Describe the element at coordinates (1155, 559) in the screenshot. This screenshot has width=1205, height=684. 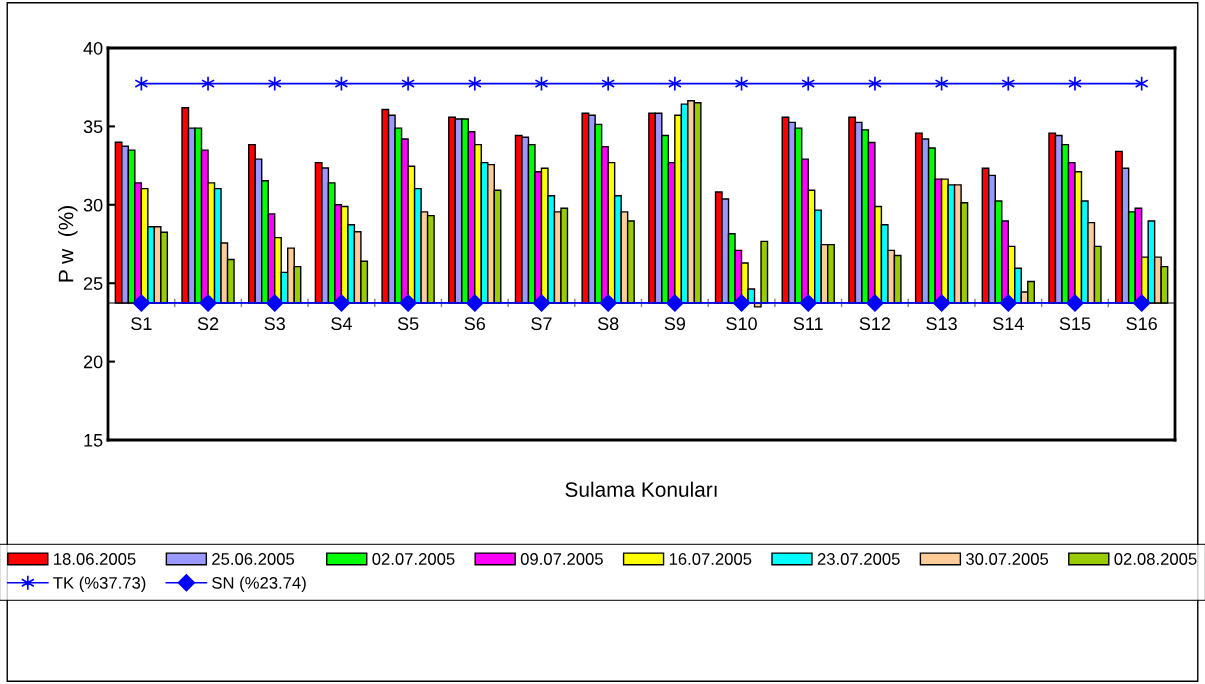
I see `legend-label: 02.08.2005` at that location.